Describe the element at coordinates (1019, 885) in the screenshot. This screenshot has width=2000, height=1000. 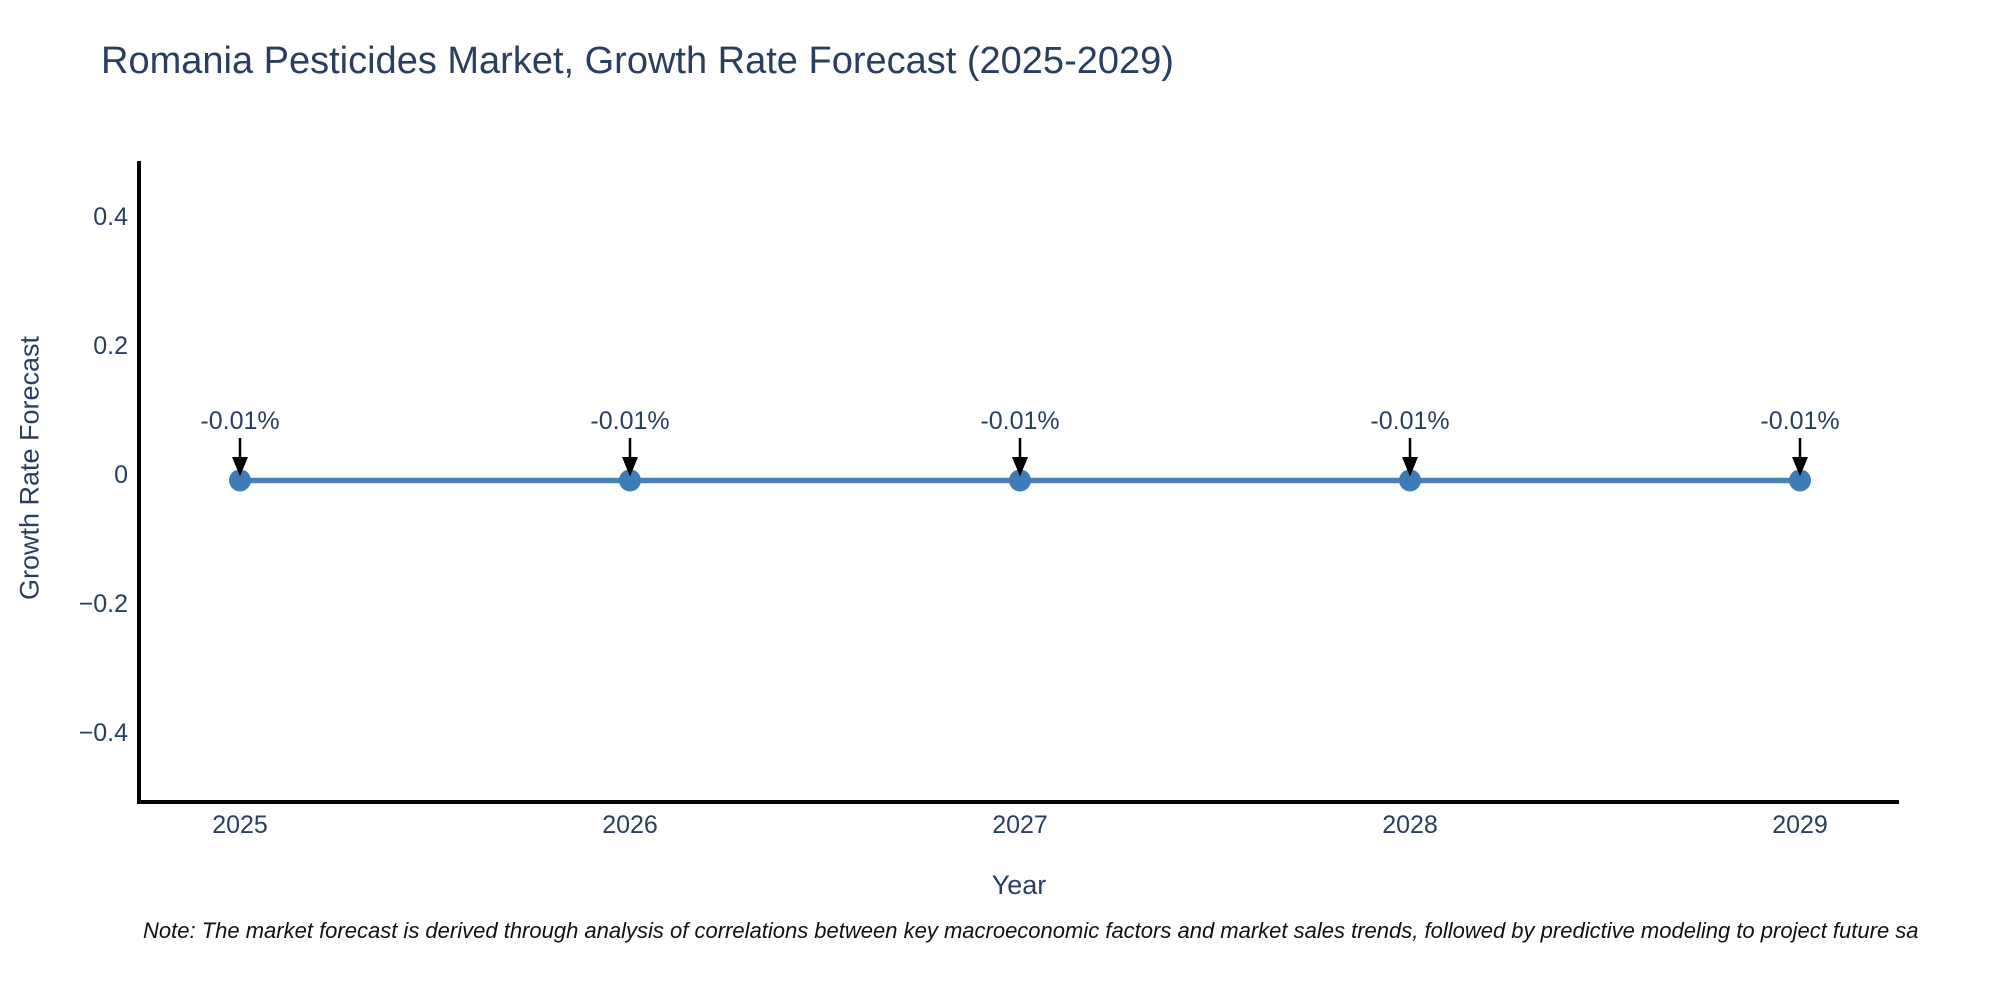
I see `x-axis-title: Year` at that location.